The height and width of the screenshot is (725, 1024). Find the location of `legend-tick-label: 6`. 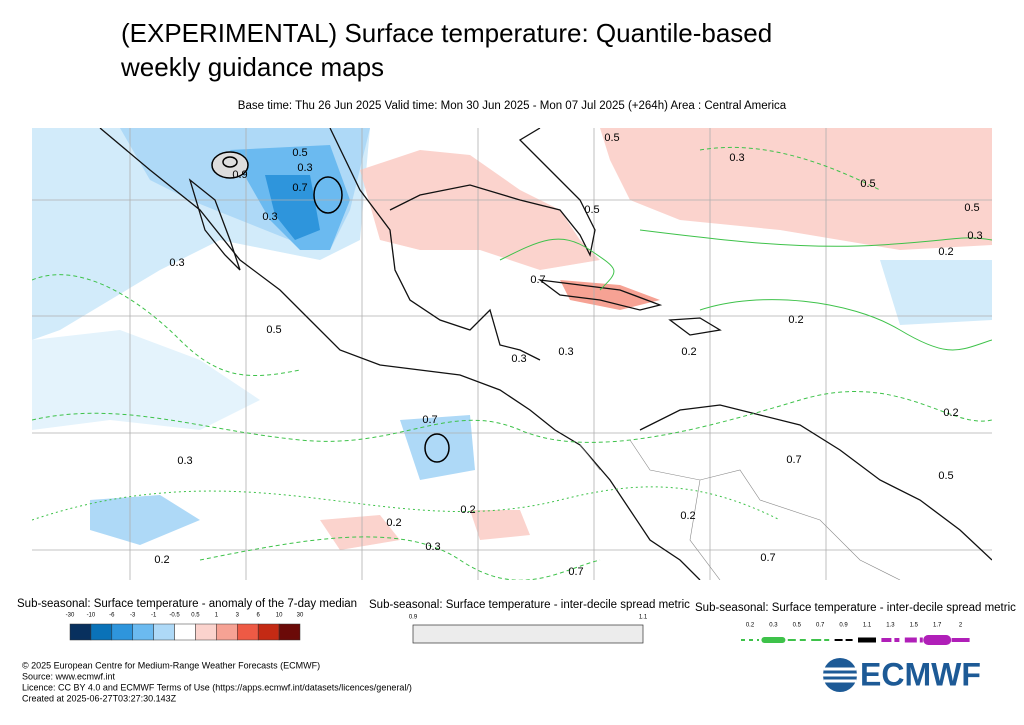

legend-tick-label: 6 is located at coordinates (259, 616).